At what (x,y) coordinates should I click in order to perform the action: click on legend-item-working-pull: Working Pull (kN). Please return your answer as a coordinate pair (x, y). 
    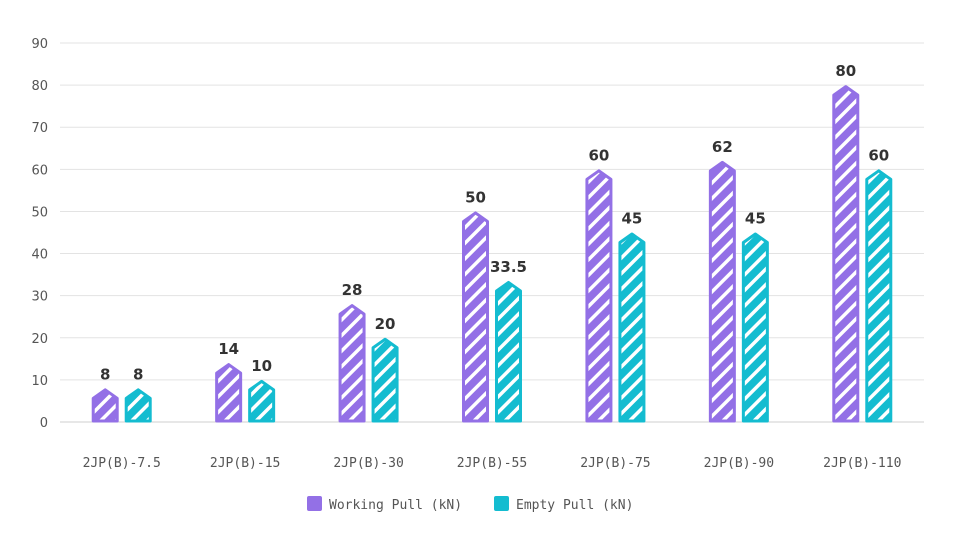
    Looking at the image, I should click on (384, 504).